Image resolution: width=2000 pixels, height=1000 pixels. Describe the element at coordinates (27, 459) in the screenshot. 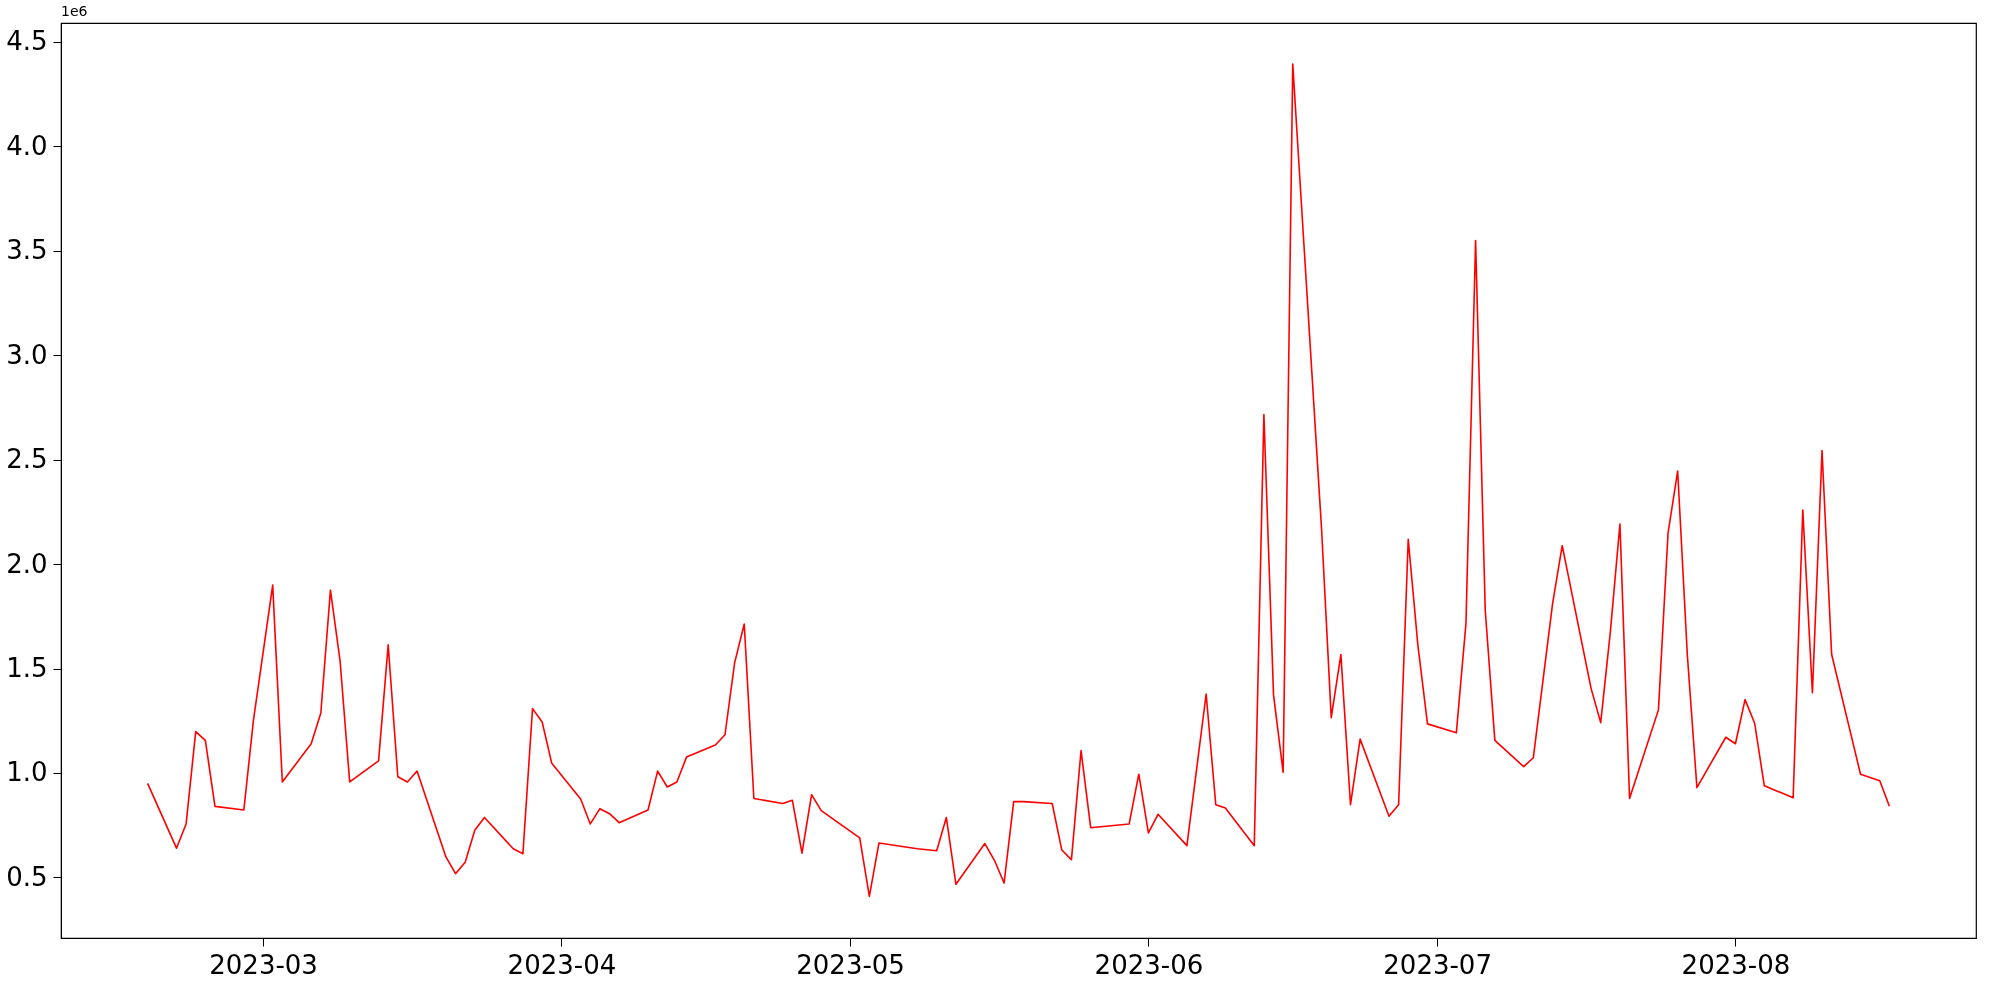

I see `y-tick-label: 2.5` at that location.